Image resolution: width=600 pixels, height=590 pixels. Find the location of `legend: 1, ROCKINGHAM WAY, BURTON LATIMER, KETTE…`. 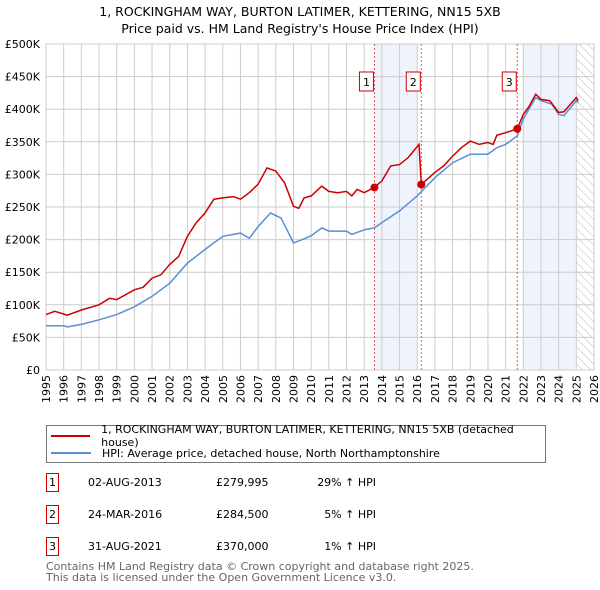

legend: 1, ROCKINGHAM WAY, BURTON LATIMER, KETTE… is located at coordinates (296, 443).